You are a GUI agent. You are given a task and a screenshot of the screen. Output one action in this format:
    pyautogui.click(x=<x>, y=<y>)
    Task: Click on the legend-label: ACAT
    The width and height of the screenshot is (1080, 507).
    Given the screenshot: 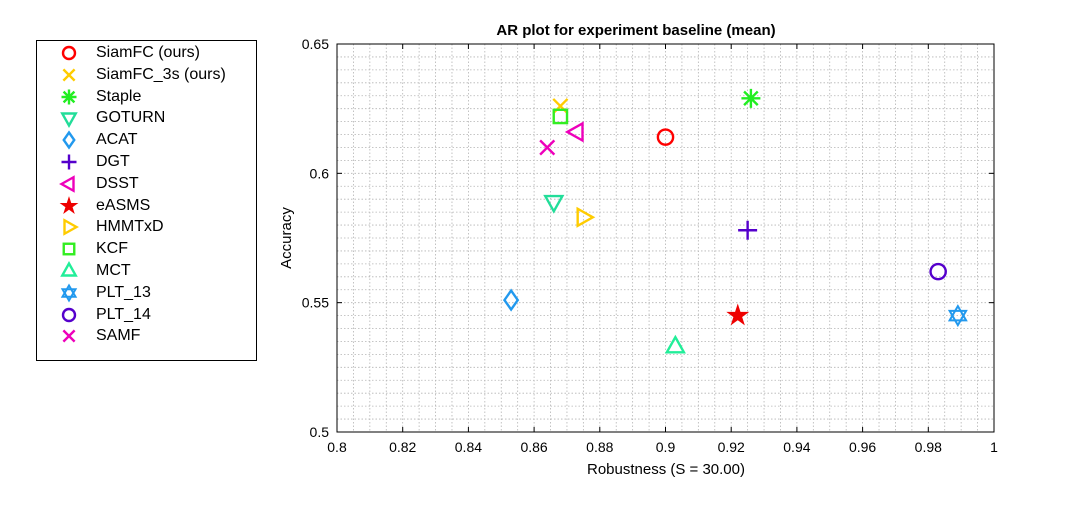 What is the action you would take?
    pyautogui.click(x=117, y=140)
    